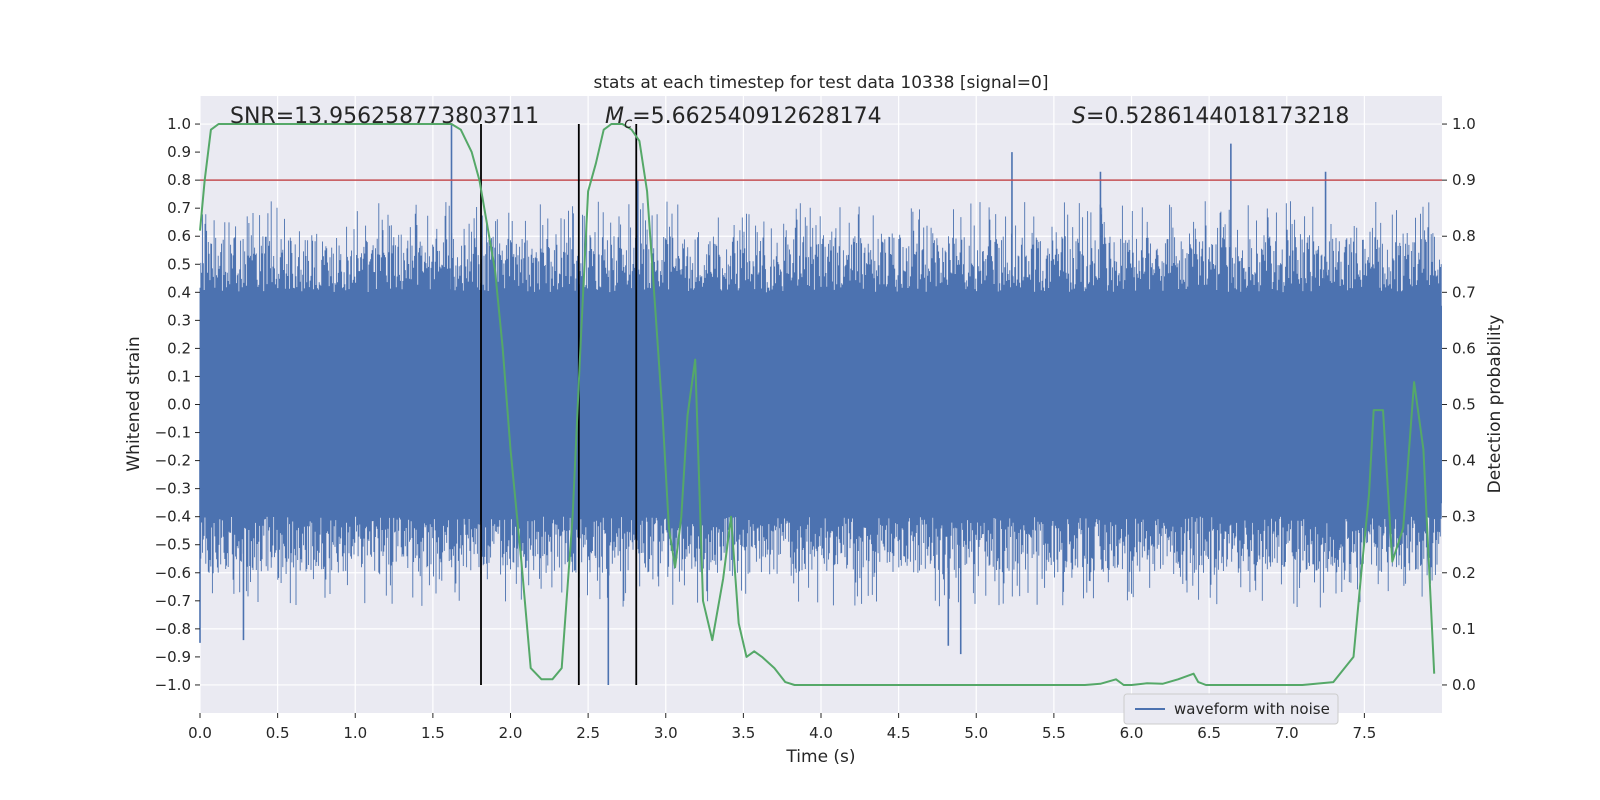  What do you see at coordinates (278, 733) in the screenshot?
I see `x-tick-label: 0.5` at bounding box center [278, 733].